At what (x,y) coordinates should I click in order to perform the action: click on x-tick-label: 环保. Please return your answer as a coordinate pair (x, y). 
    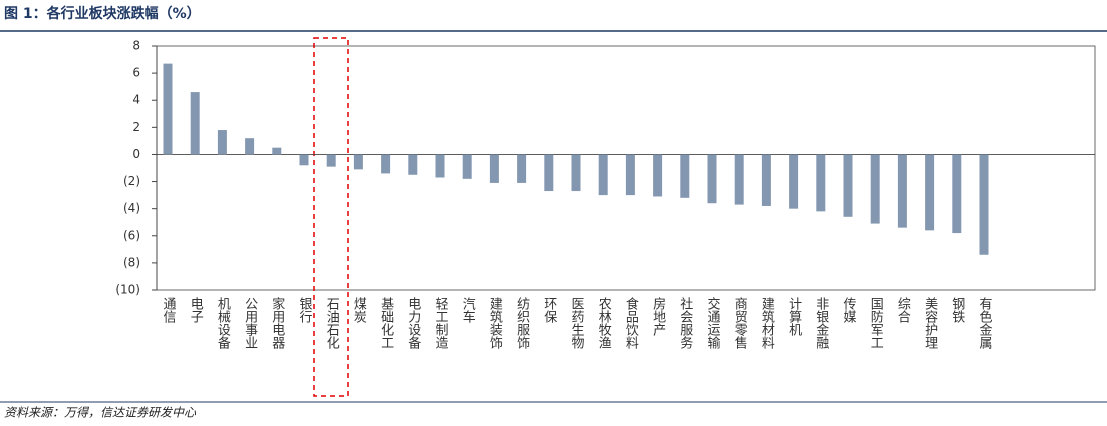
    Looking at the image, I should click on (549, 310).